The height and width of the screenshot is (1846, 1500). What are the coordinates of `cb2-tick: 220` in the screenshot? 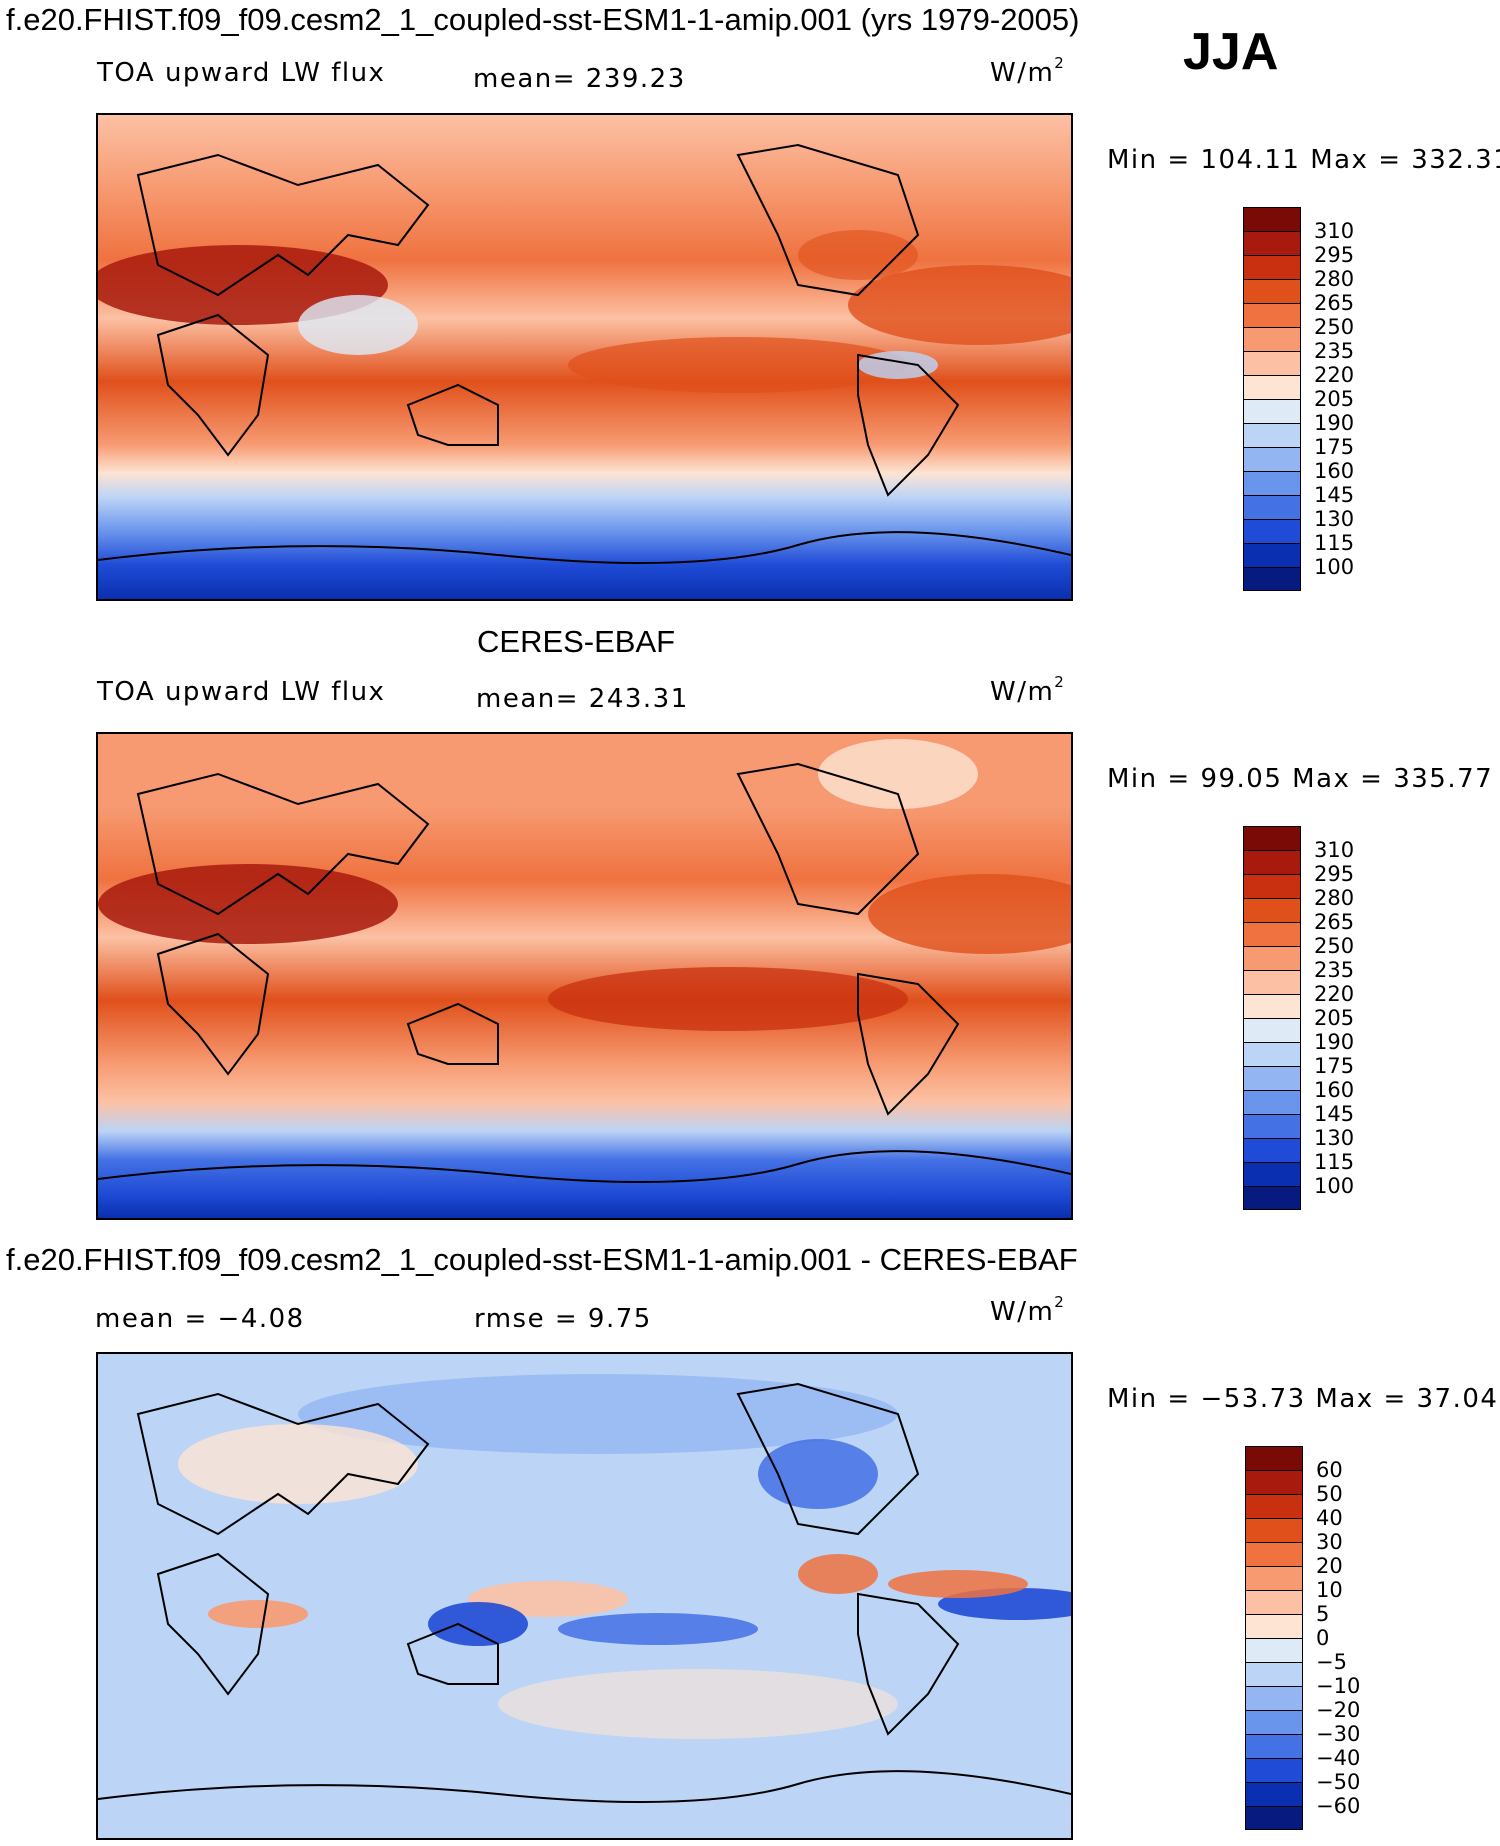 It's located at (1334, 994).